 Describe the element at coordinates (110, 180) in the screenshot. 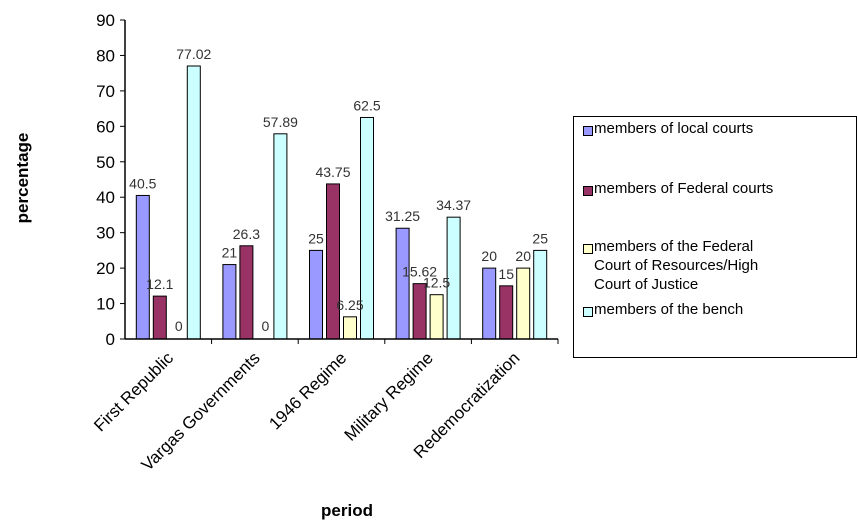

I see `y-axis-ticks: 0 10 20 30 40 50 60 70 80 90` at that location.